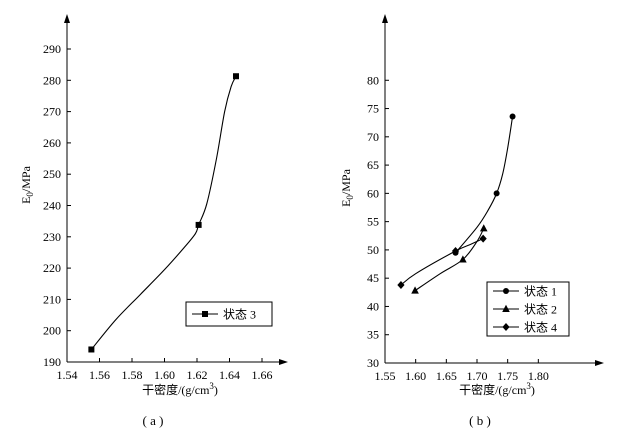 This screenshot has height=435, width=623. I want to click on y-tick-label: 240, so click(52, 206).